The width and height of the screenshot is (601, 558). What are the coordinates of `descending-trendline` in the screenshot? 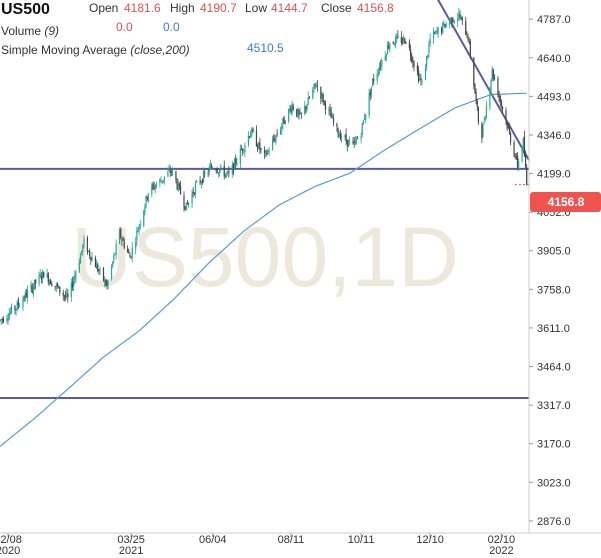 It's located at (479, 80).